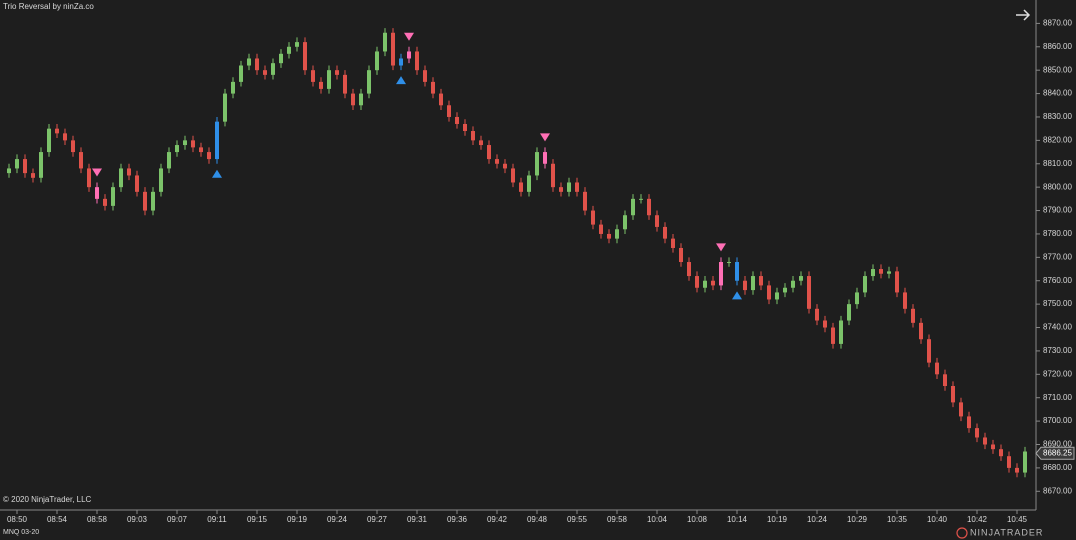 The width and height of the screenshot is (1076, 540). I want to click on x-tick-label: 09:15, so click(257, 519).